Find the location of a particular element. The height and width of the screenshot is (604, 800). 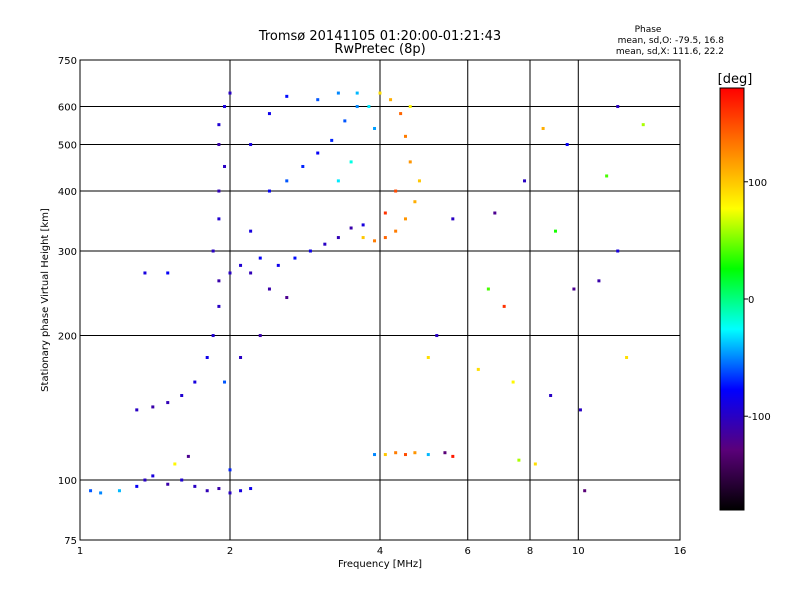

x-tick-label: 10 is located at coordinates (578, 551).